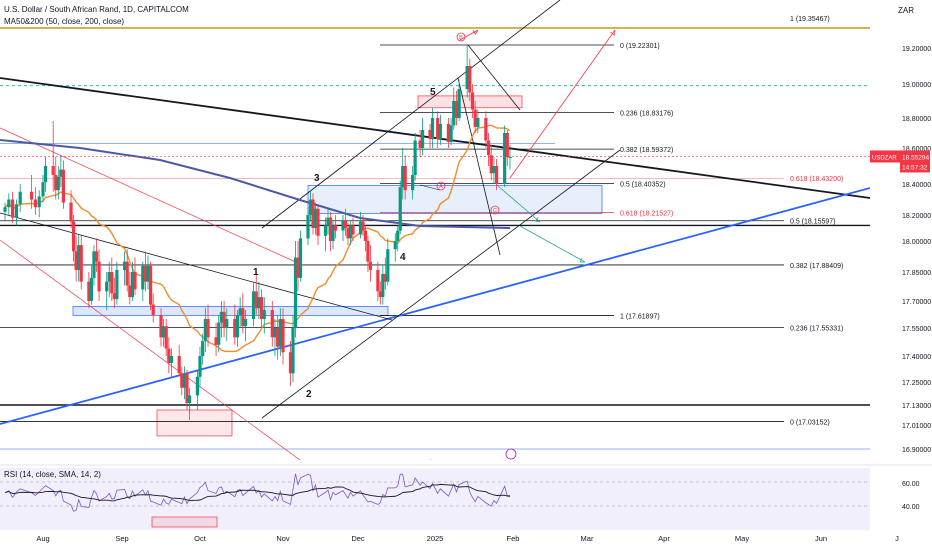  I want to click on y-tick-label: 19.20000, so click(916, 49).